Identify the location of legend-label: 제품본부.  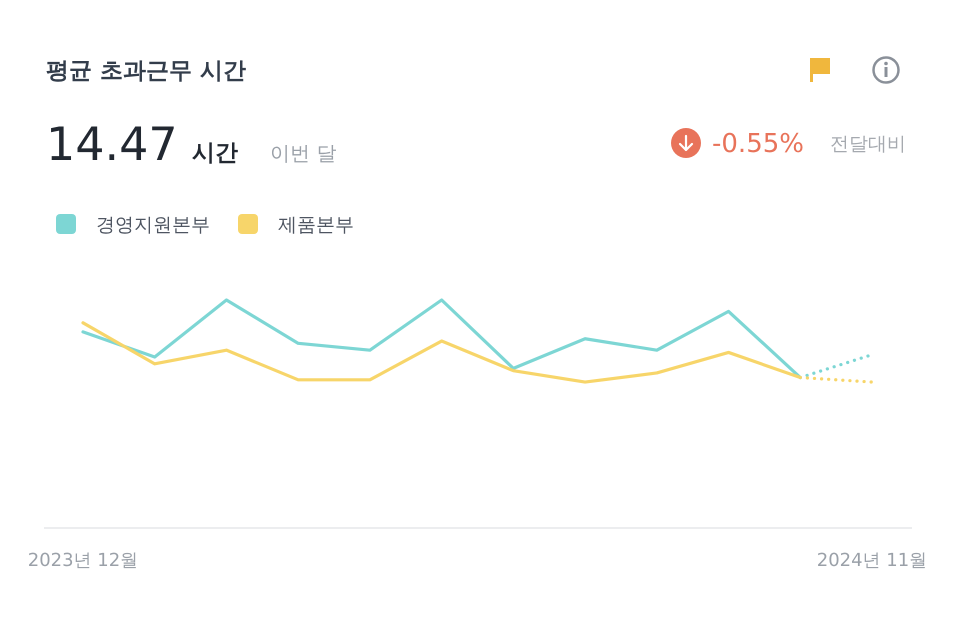
(316, 225).